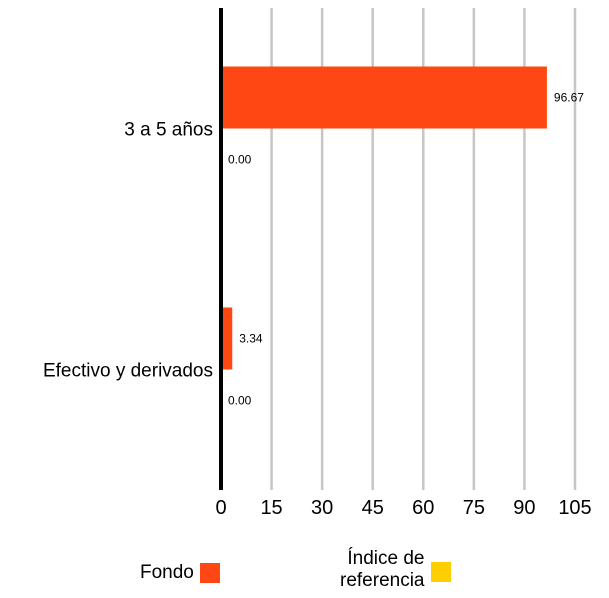 The width and height of the screenshot is (609, 598). I want to click on legend-label-indice: Índice de referencia, so click(382, 570).